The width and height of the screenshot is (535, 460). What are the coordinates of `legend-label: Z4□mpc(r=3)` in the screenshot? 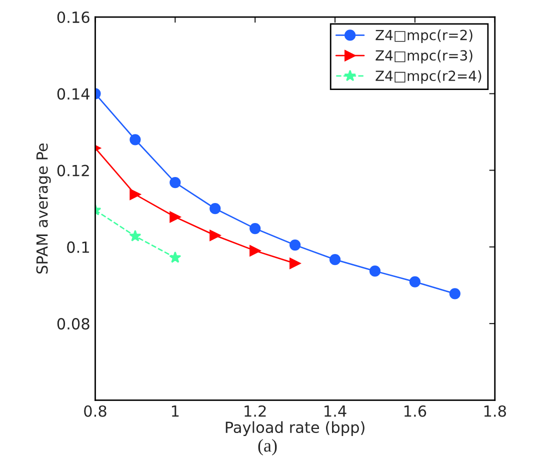 It's located at (424, 57).